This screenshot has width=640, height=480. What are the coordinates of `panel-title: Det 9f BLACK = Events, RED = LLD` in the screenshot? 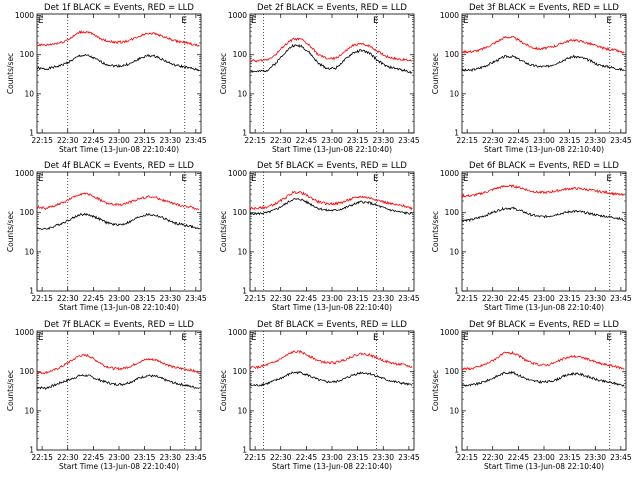 It's located at (544, 325).